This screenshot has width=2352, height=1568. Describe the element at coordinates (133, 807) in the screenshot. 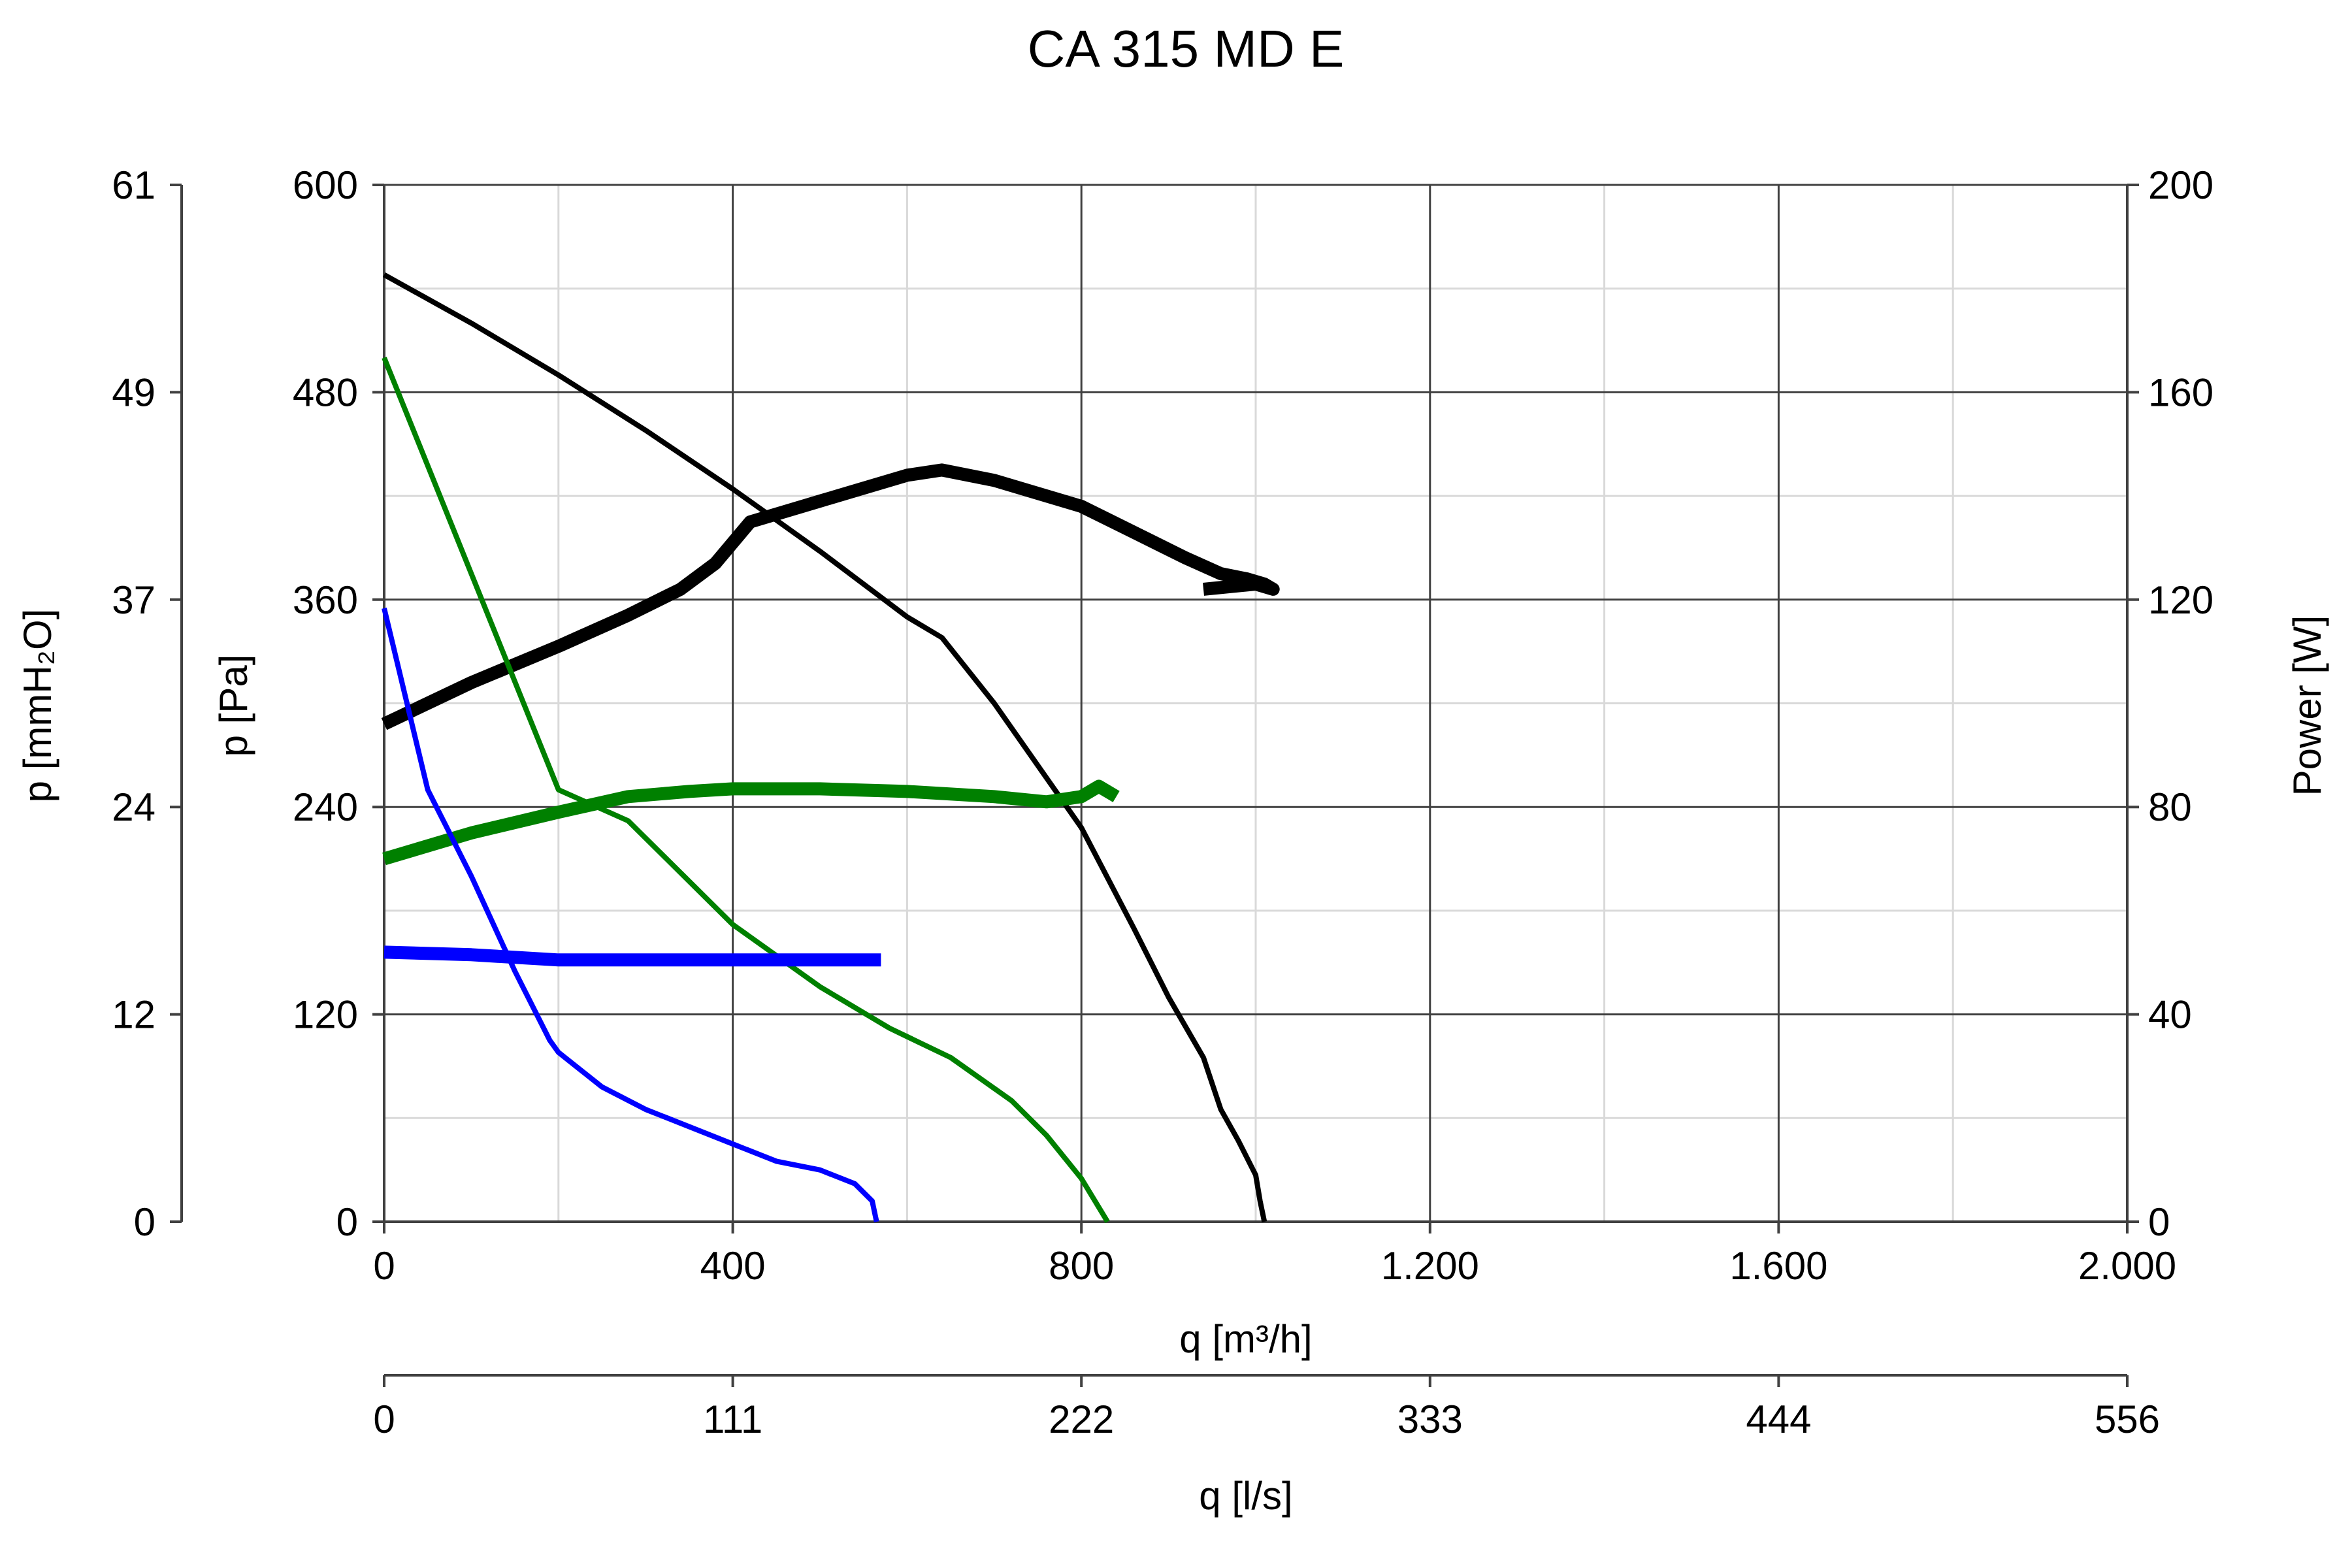

I see `y-mmh2o-tick-label: 24` at that location.